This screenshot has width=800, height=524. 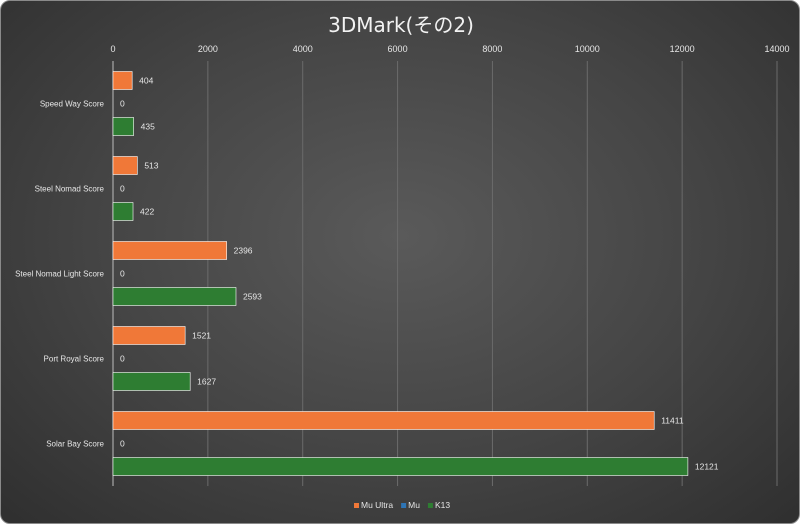 What do you see at coordinates (252, 297) in the screenshot?
I see `data-label: 2593` at bounding box center [252, 297].